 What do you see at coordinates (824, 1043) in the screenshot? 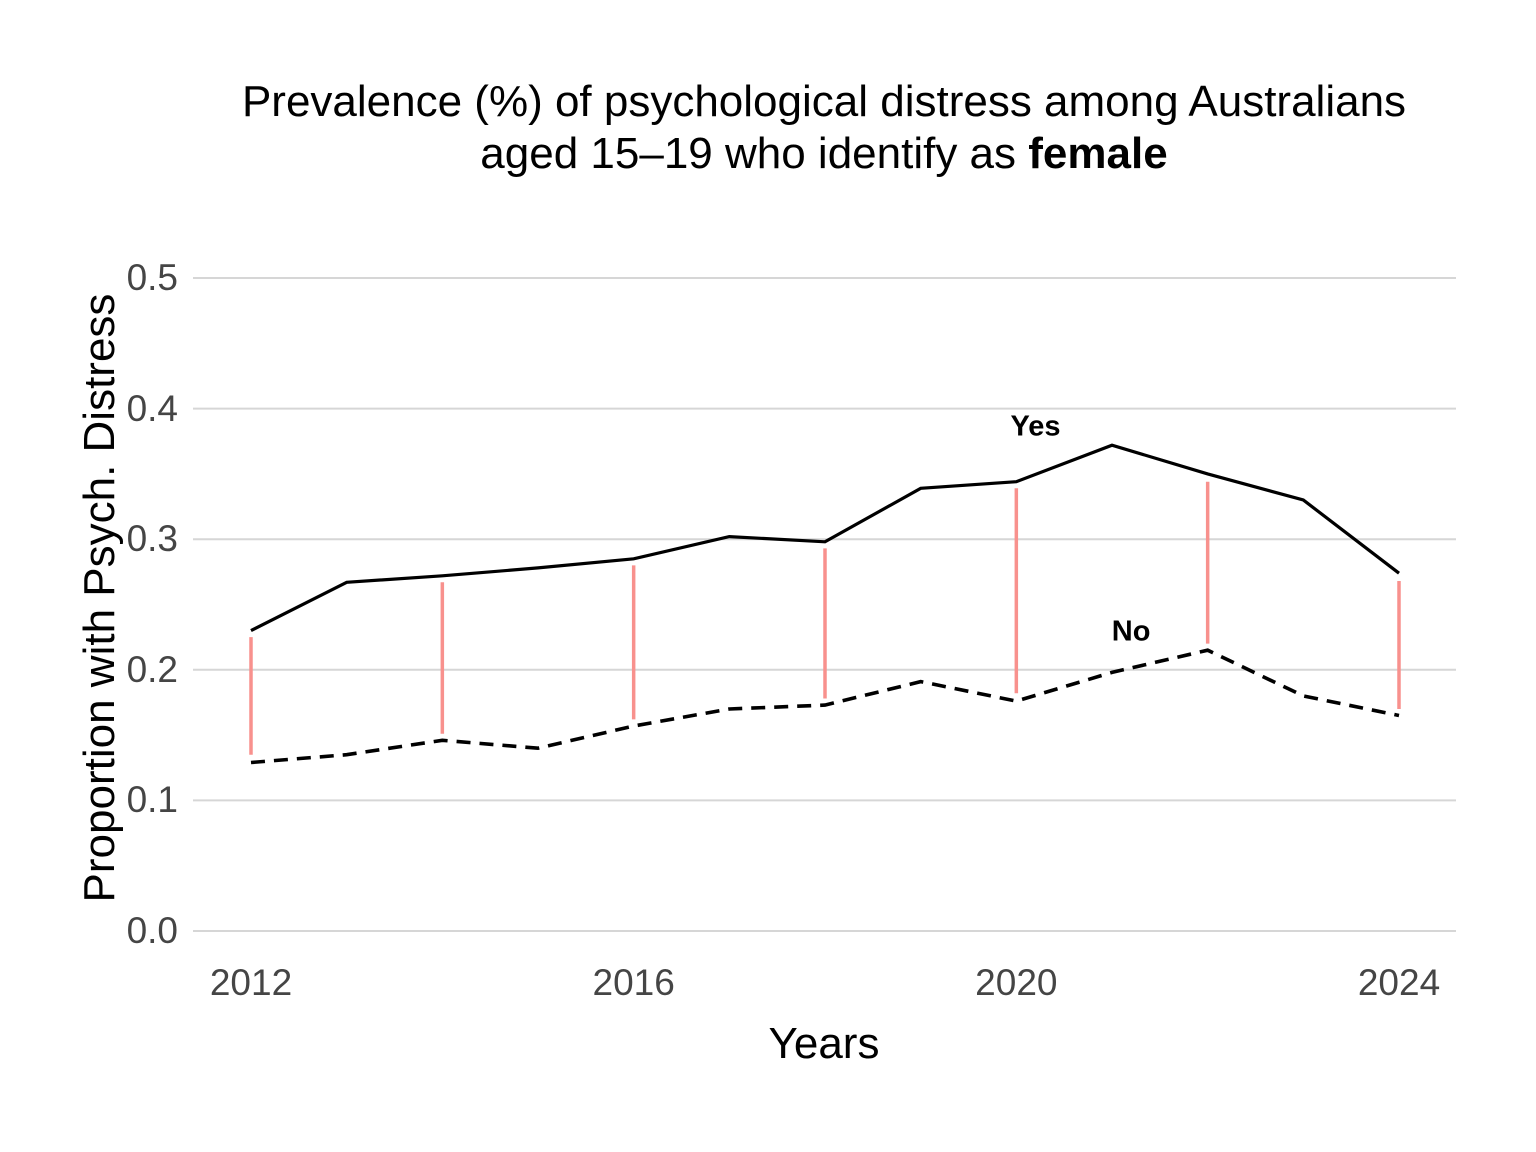
I see `x-axis-title: Years` at bounding box center [824, 1043].